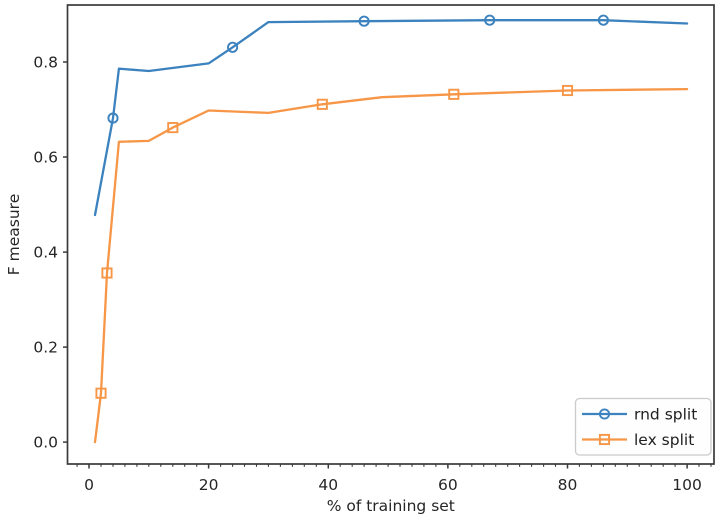 Image resolution: width=719 pixels, height=518 pixels. I want to click on x-axis-label: % of training set, so click(391, 506).